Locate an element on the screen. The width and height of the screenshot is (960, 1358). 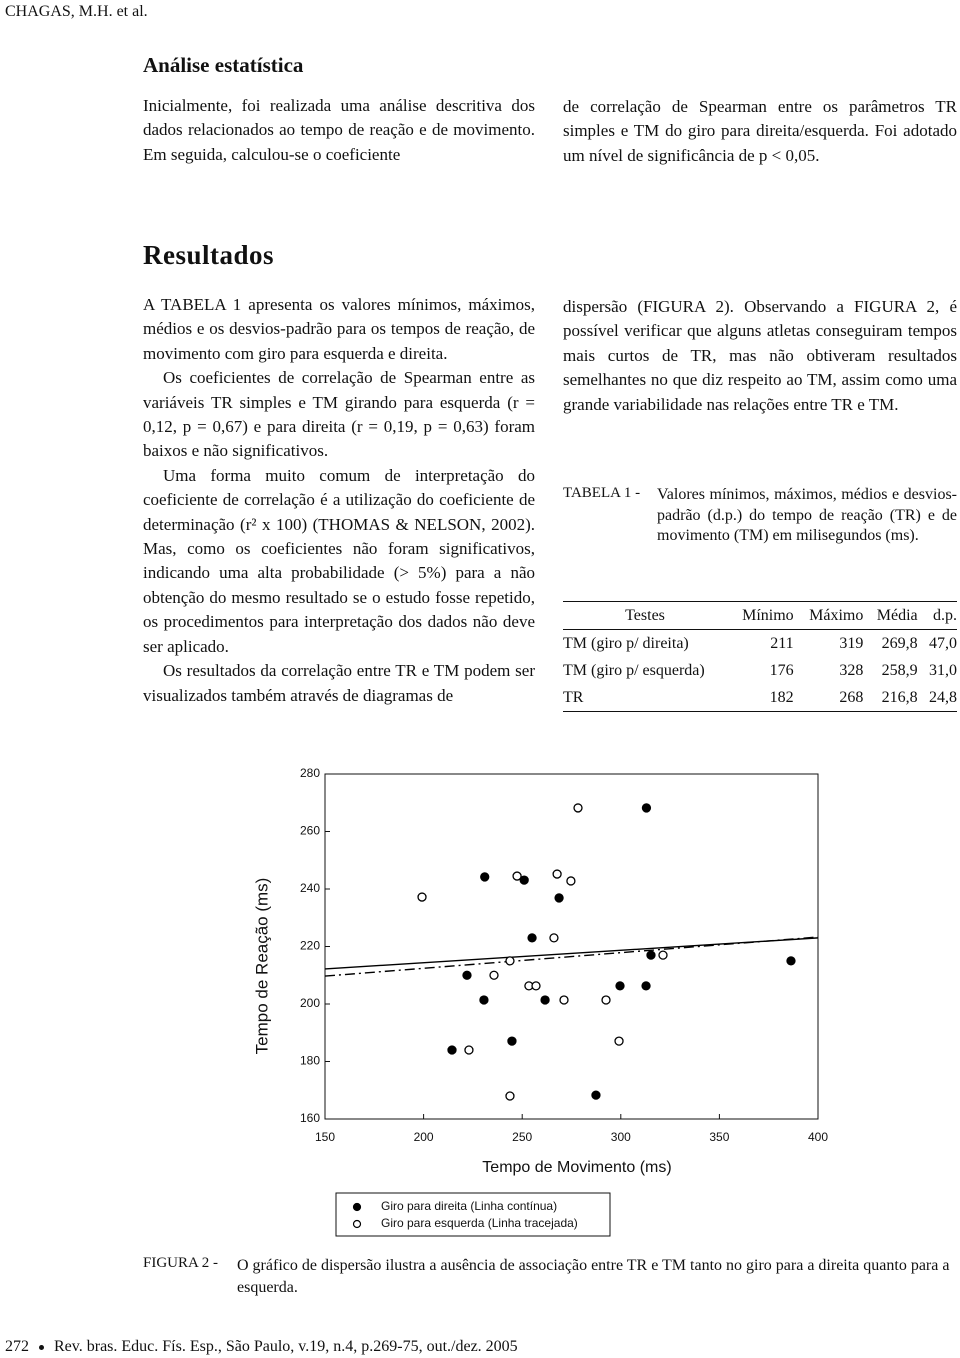
table-row: TM (giro p/ esquerda) 176 328 258,9 31,0 is located at coordinates (760, 670).